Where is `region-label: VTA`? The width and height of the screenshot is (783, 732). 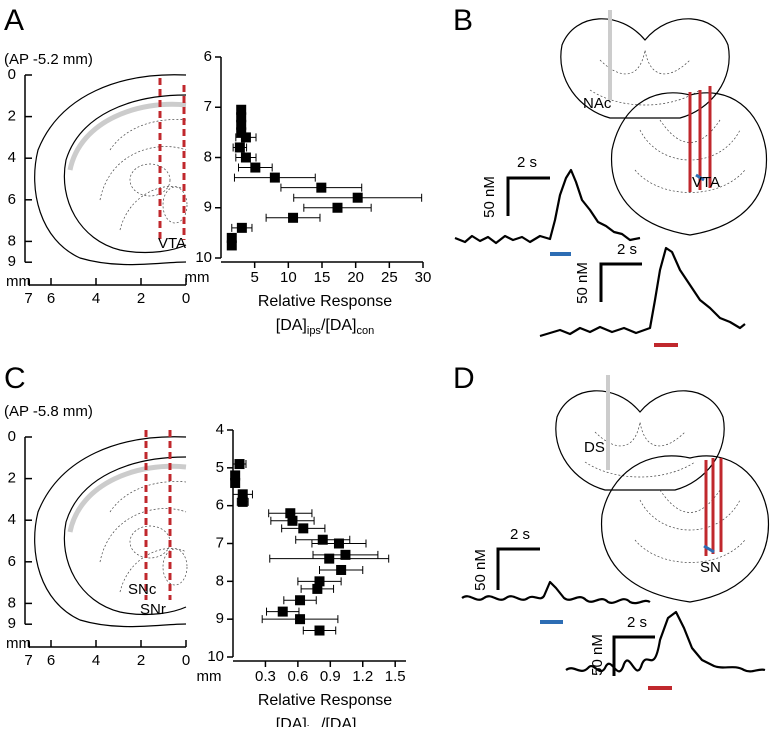
region-label: VTA is located at coordinates (706, 182).